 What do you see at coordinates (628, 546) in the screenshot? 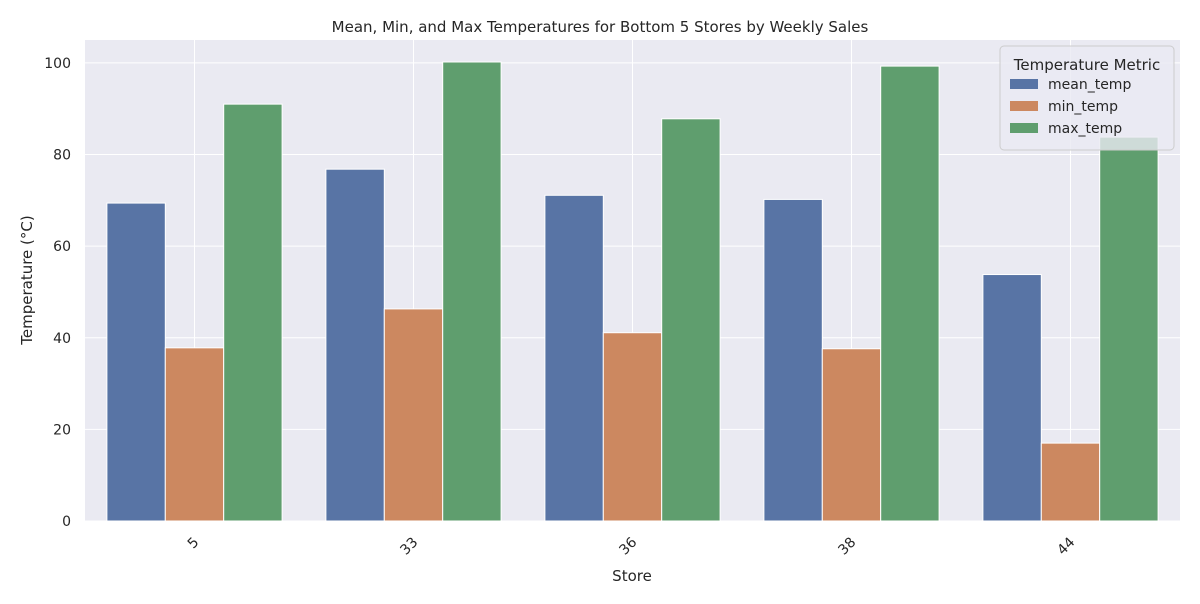
I see `x-tick-label: 36` at bounding box center [628, 546].